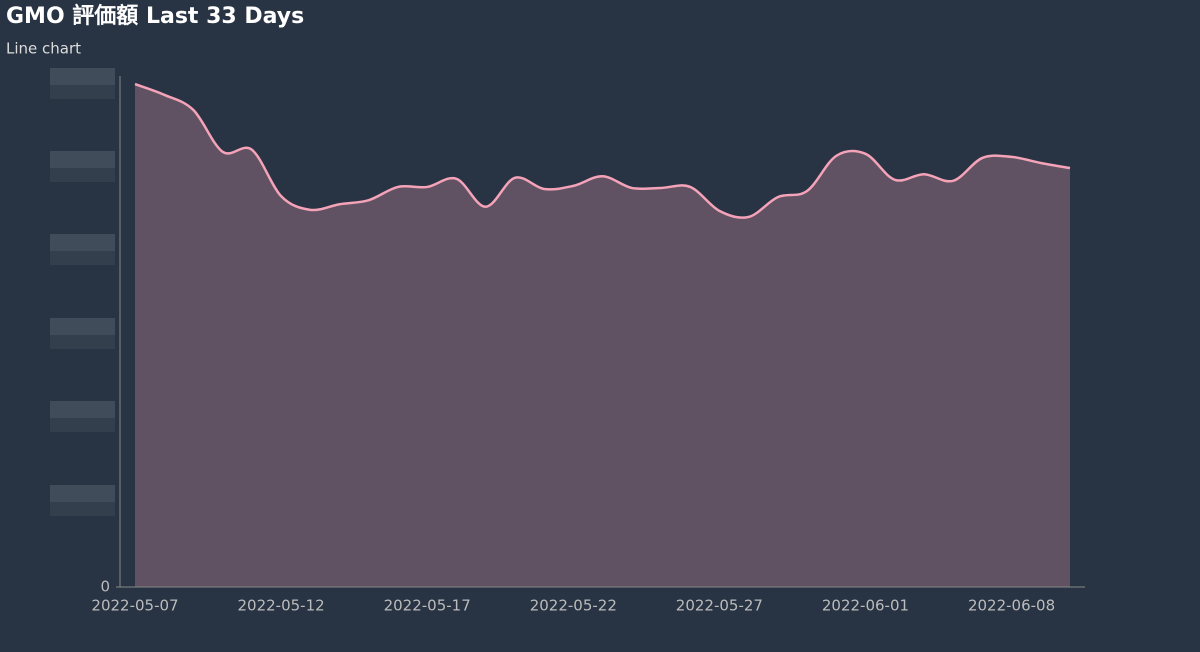 This screenshot has width=1200, height=652. I want to click on chart-subtitle: Line chart, so click(43, 49).